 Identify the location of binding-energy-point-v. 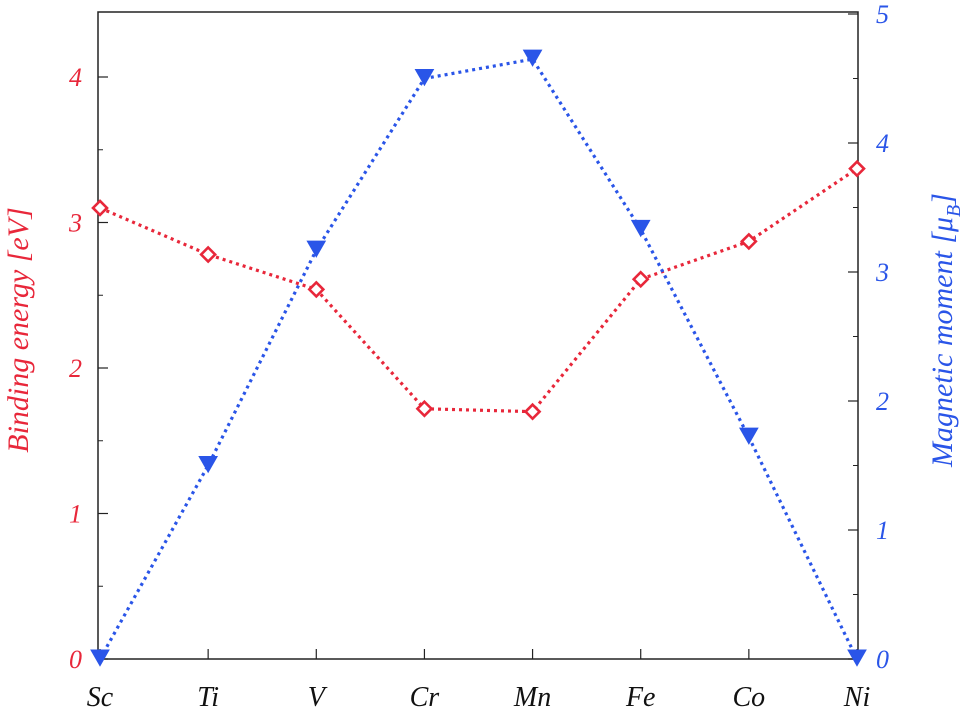
(316, 289).